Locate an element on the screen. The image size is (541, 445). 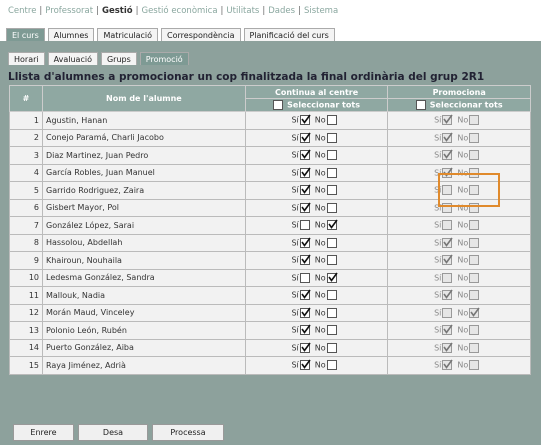
student-name: Agustin, Hanan is located at coordinates (144, 120).